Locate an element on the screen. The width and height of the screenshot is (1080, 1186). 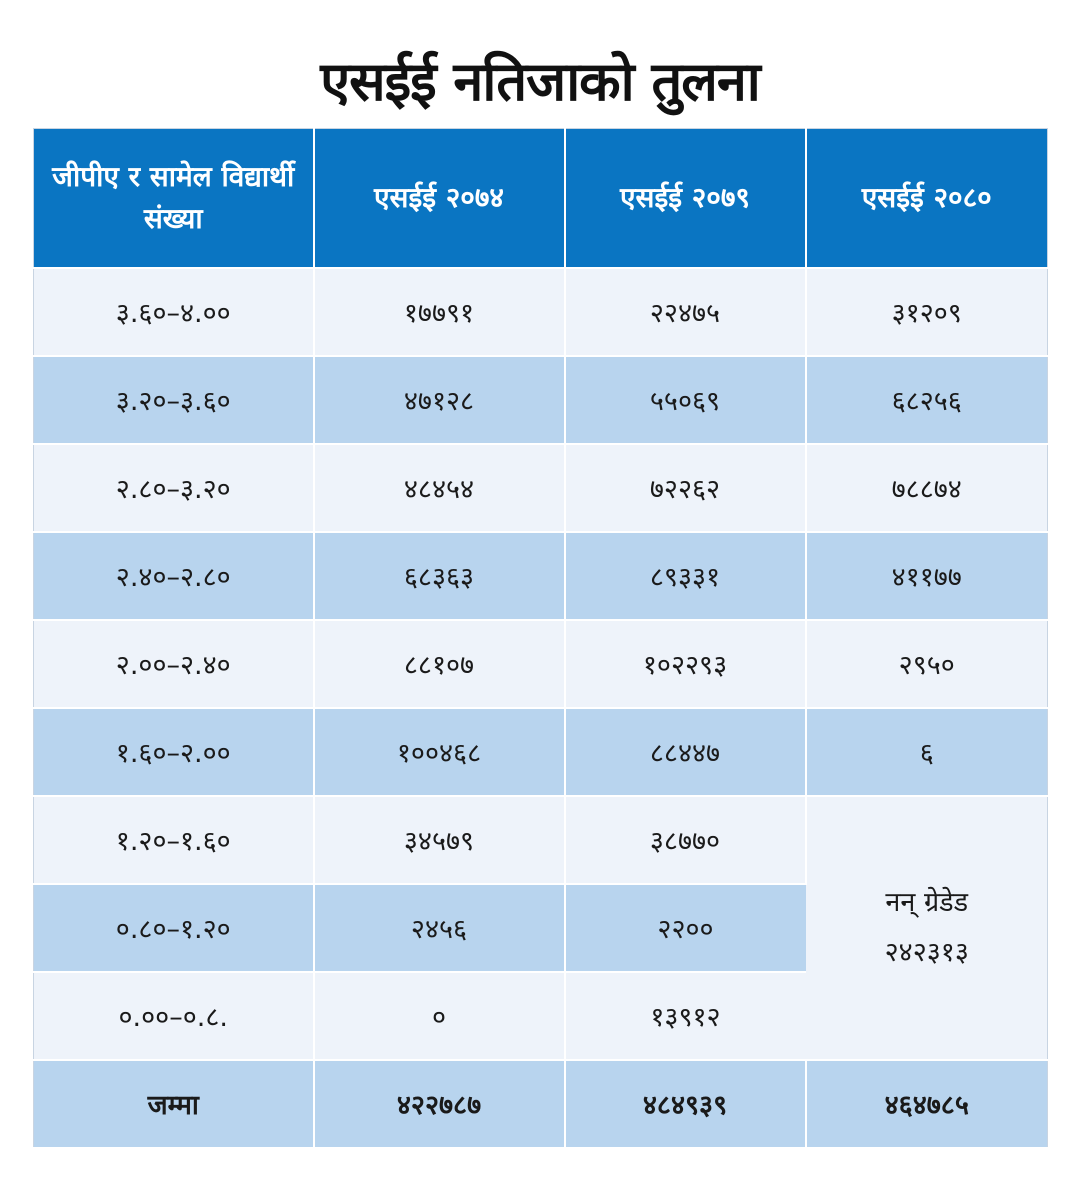
table-row: १.६०–२.०० १००४६८ ८८४४७ ६ is located at coordinates (540, 752).